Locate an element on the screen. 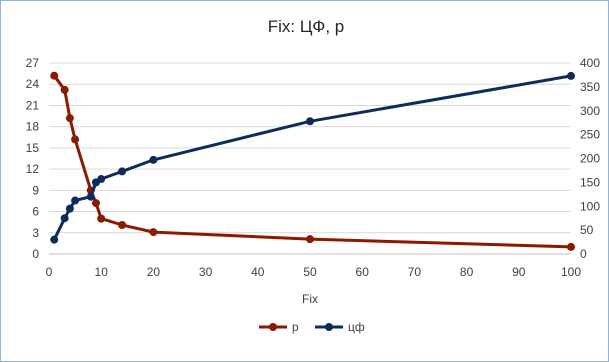 This screenshot has width=609, height=362. x-tick-label: 0 is located at coordinates (49, 272).